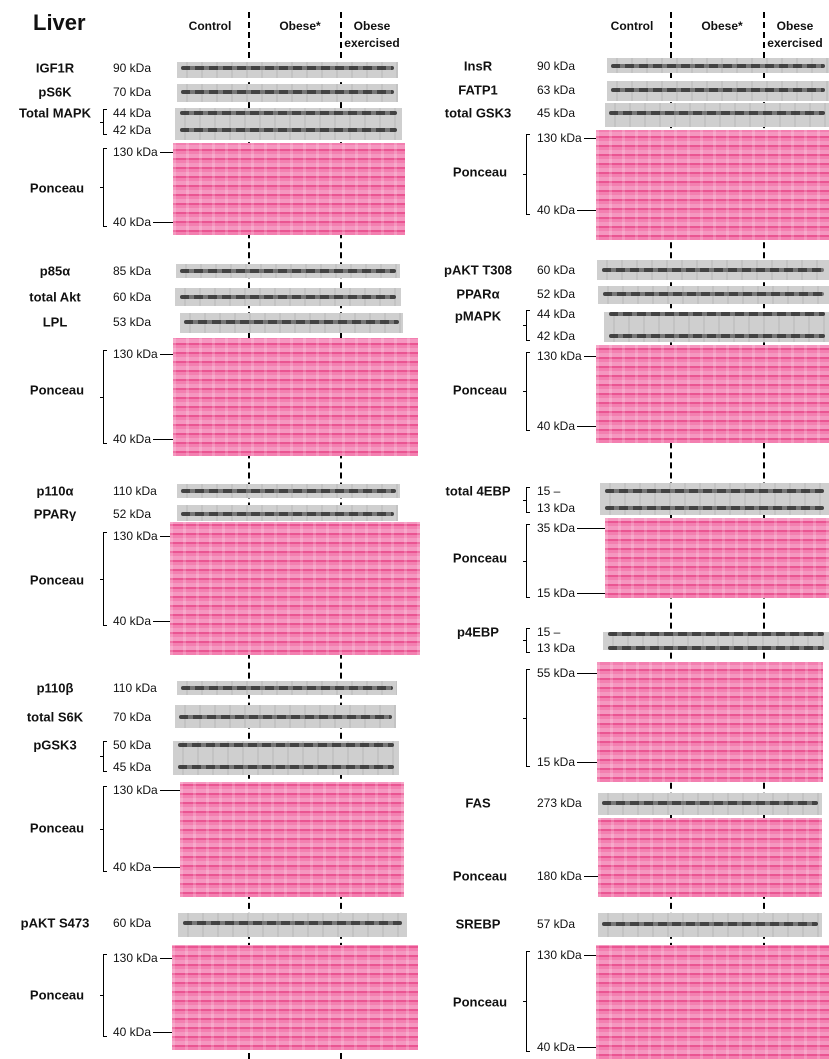 The height and width of the screenshot is (1059, 829). I want to click on kda-marker: 63 kDa, so click(556, 90).